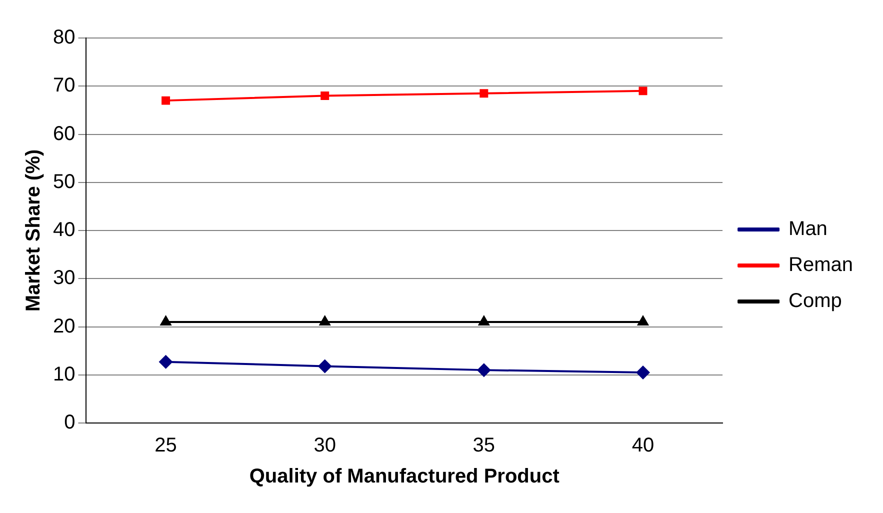 The height and width of the screenshot is (513, 883). Describe the element at coordinates (64, 133) in the screenshot. I see `y-tick-label: 60` at that location.